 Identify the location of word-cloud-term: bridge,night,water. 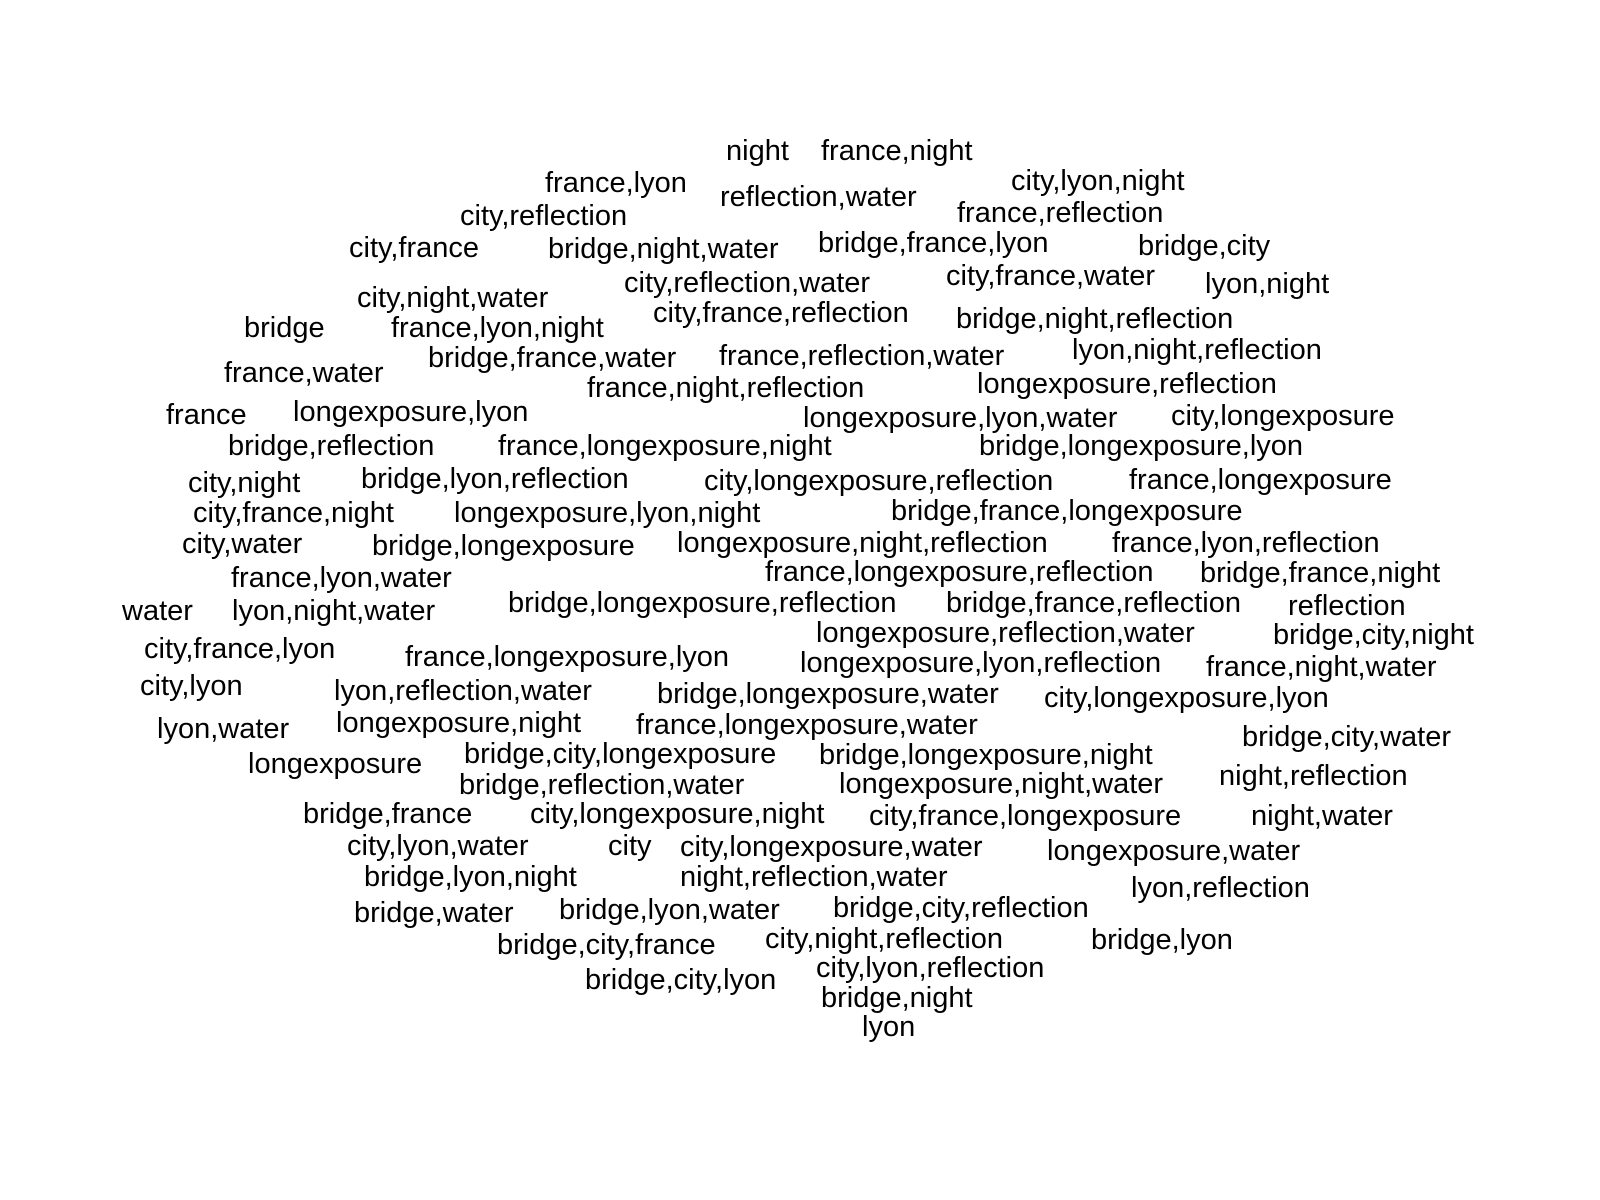
(663, 249).